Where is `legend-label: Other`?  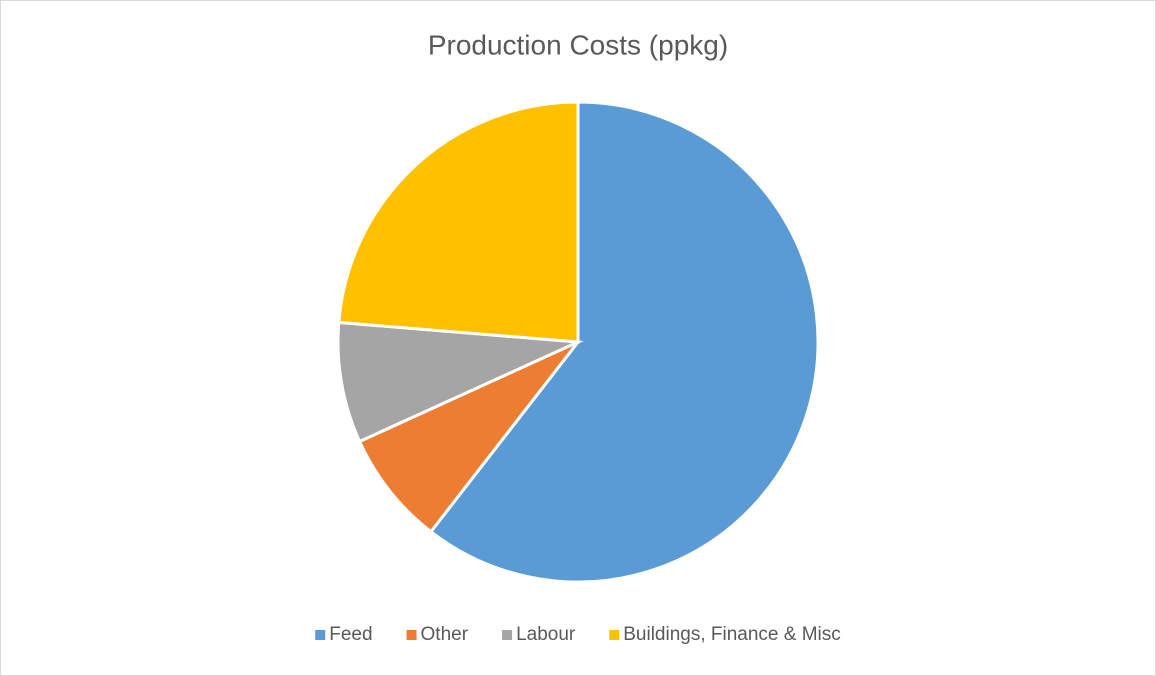 legend-label: Other is located at coordinates (445, 634).